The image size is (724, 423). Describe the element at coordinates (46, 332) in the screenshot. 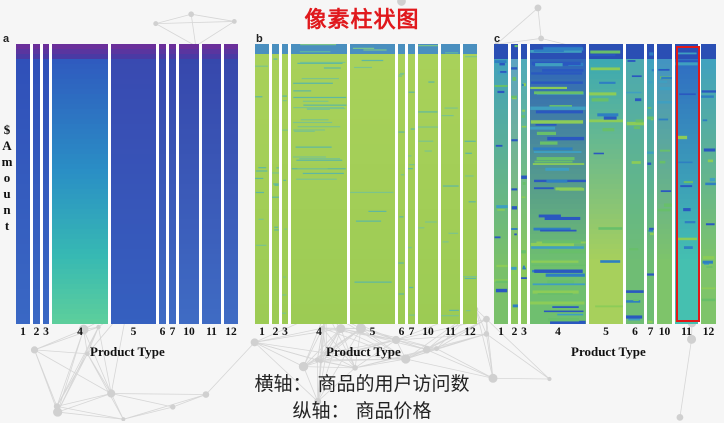

I see `x-tick-label: 3` at that location.